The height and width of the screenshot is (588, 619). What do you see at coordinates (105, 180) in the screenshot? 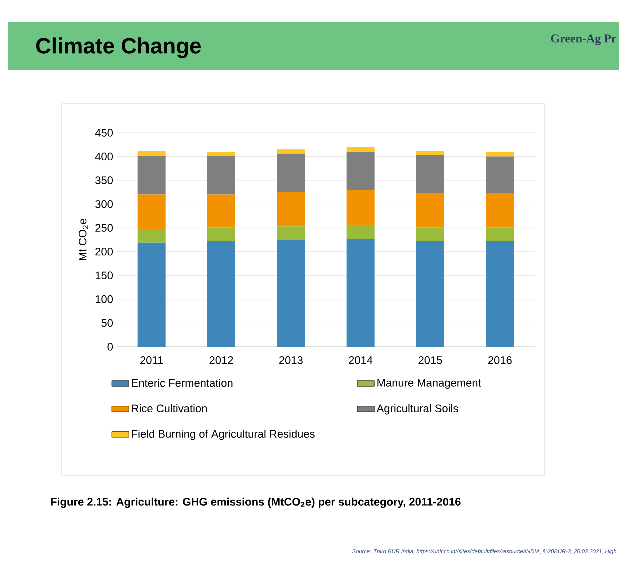
I see `y-tick-label: 350` at bounding box center [105, 180].